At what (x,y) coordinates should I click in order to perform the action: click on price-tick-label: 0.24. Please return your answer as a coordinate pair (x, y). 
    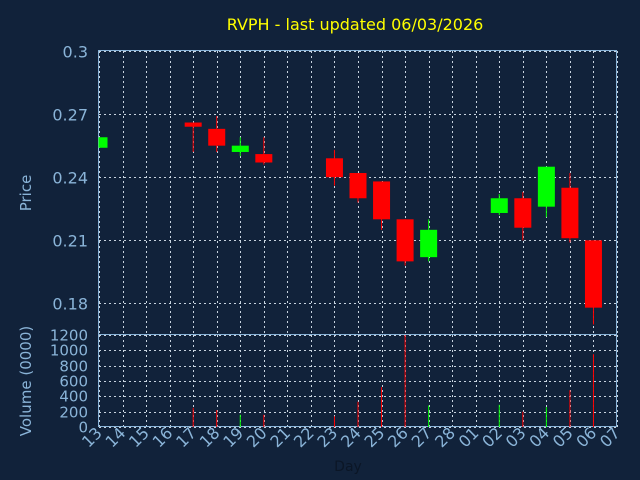
    Looking at the image, I should click on (70, 178).